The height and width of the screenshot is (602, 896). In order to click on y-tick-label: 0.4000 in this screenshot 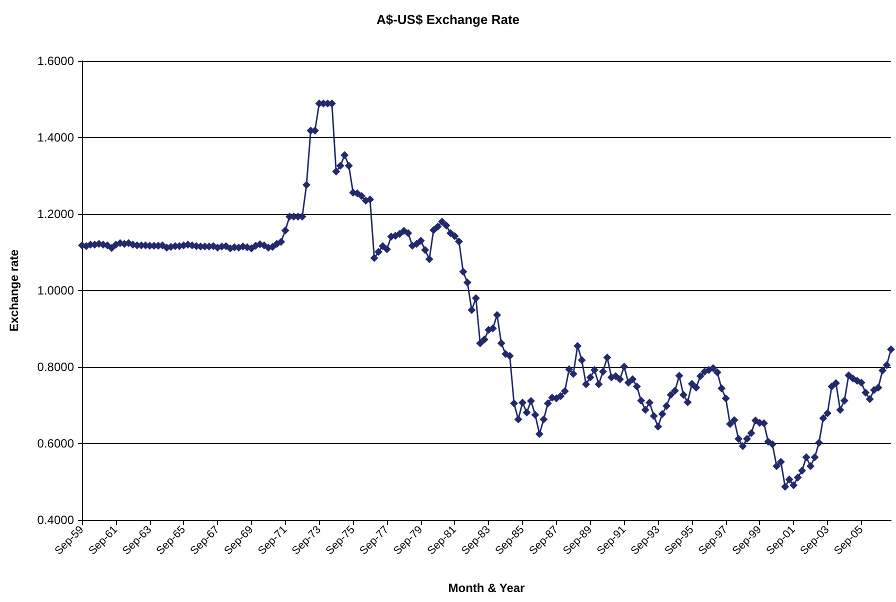, I will do `click(55, 520)`.